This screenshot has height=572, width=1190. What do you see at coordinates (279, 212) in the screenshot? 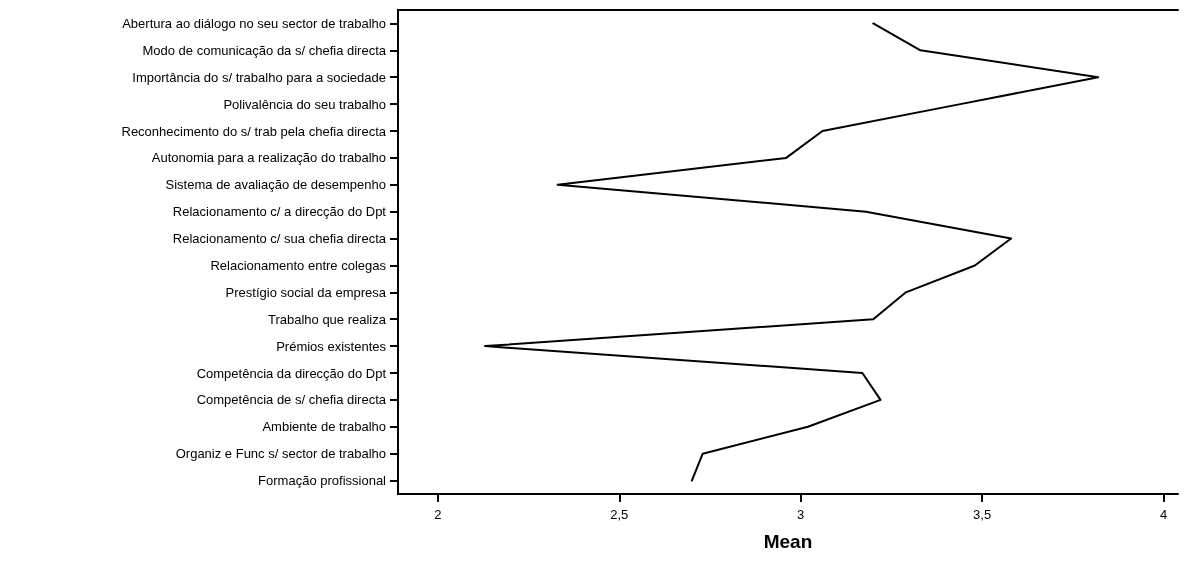
I see `y-tick-label: Relacionamento c/ a direcção do Dpt` at bounding box center [279, 212].